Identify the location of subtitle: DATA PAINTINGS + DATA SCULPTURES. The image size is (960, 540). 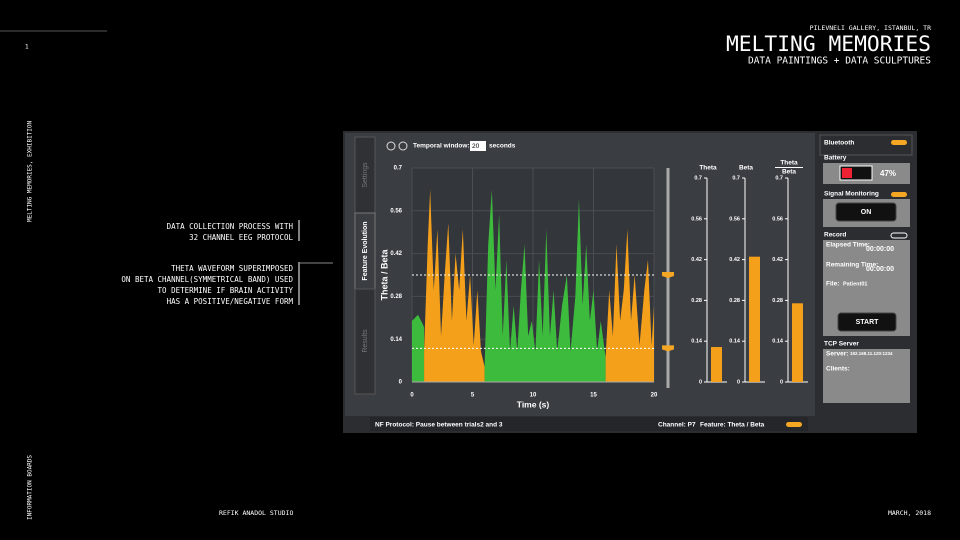
(839, 61).